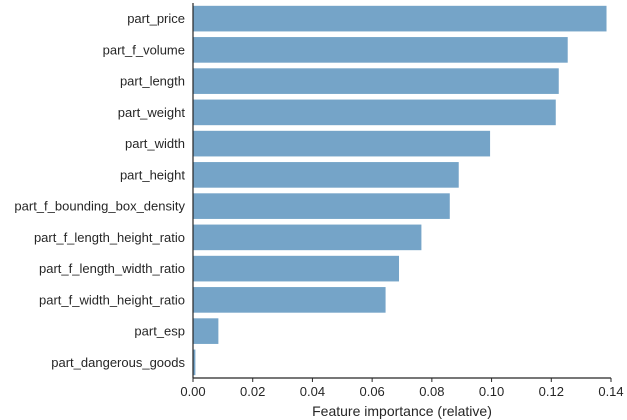 Image resolution: width=627 pixels, height=420 pixels. What do you see at coordinates (112, 299) in the screenshot?
I see `category-label: part_f_width_height_ratio` at bounding box center [112, 299].